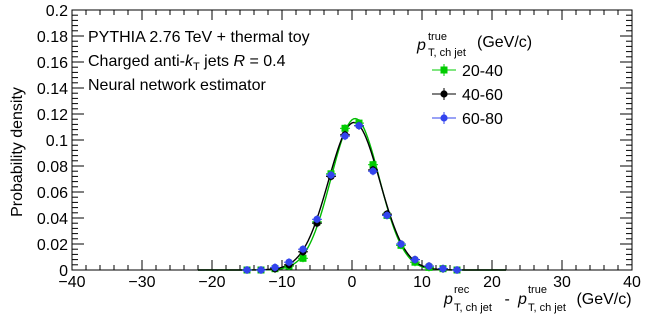 This screenshot has height=323, width=645. I want to click on legend-title-sub: T, ch jet, so click(447, 53).